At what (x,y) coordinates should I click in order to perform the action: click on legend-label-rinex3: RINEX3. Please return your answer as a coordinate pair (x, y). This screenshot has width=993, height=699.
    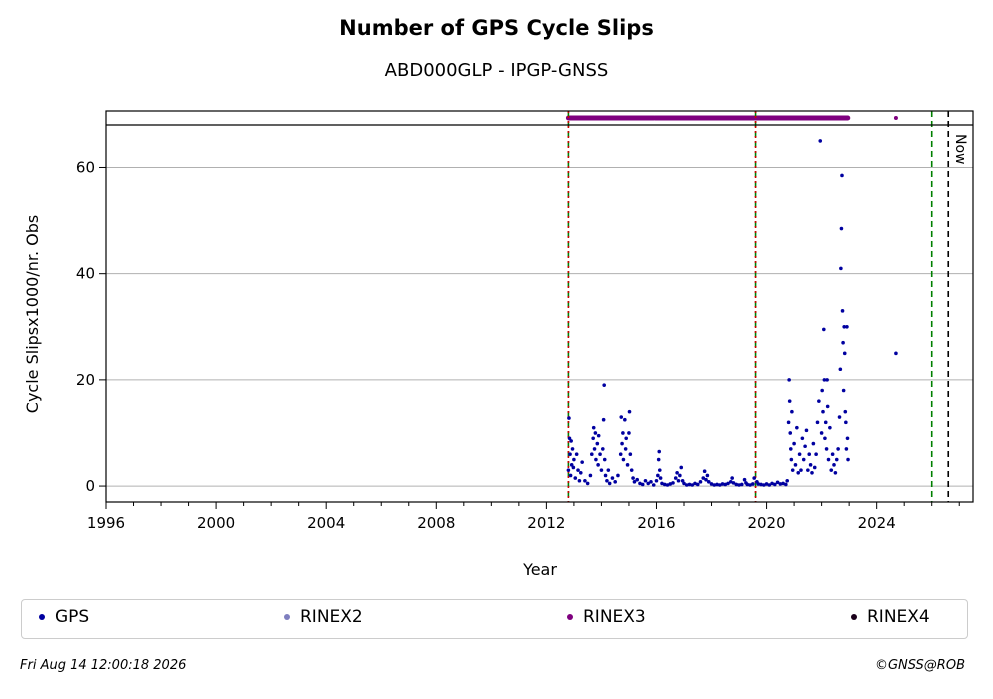
    Looking at the image, I should click on (614, 617).